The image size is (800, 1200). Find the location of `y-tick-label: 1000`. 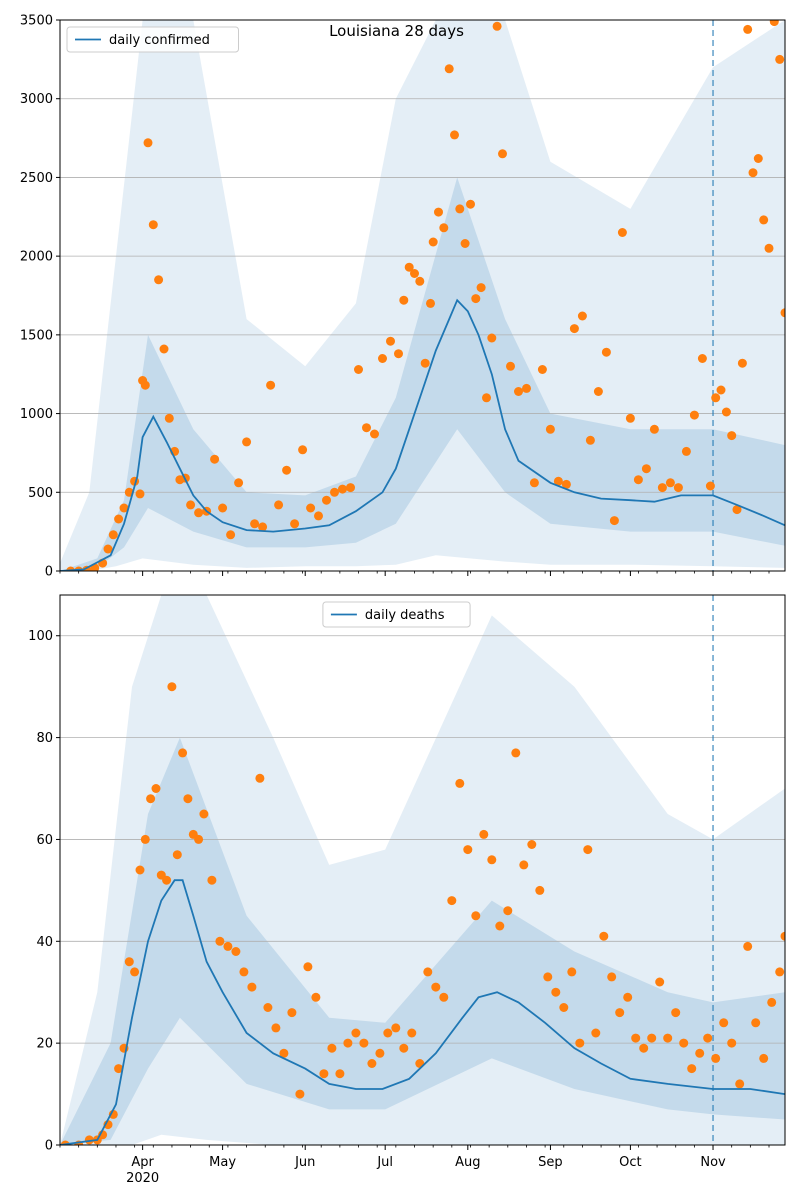

y-tick-label: 1000 is located at coordinates (36, 414).